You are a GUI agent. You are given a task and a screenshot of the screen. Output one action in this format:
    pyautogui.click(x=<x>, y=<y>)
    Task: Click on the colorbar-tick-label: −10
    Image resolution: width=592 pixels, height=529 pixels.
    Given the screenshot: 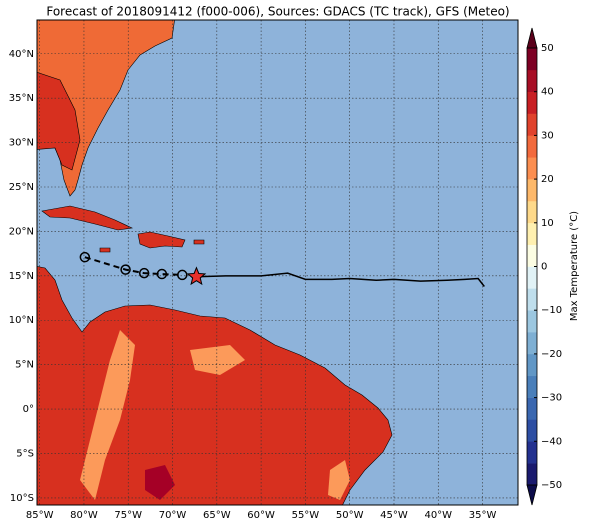 What is the action you would take?
    pyautogui.click(x=551, y=310)
    